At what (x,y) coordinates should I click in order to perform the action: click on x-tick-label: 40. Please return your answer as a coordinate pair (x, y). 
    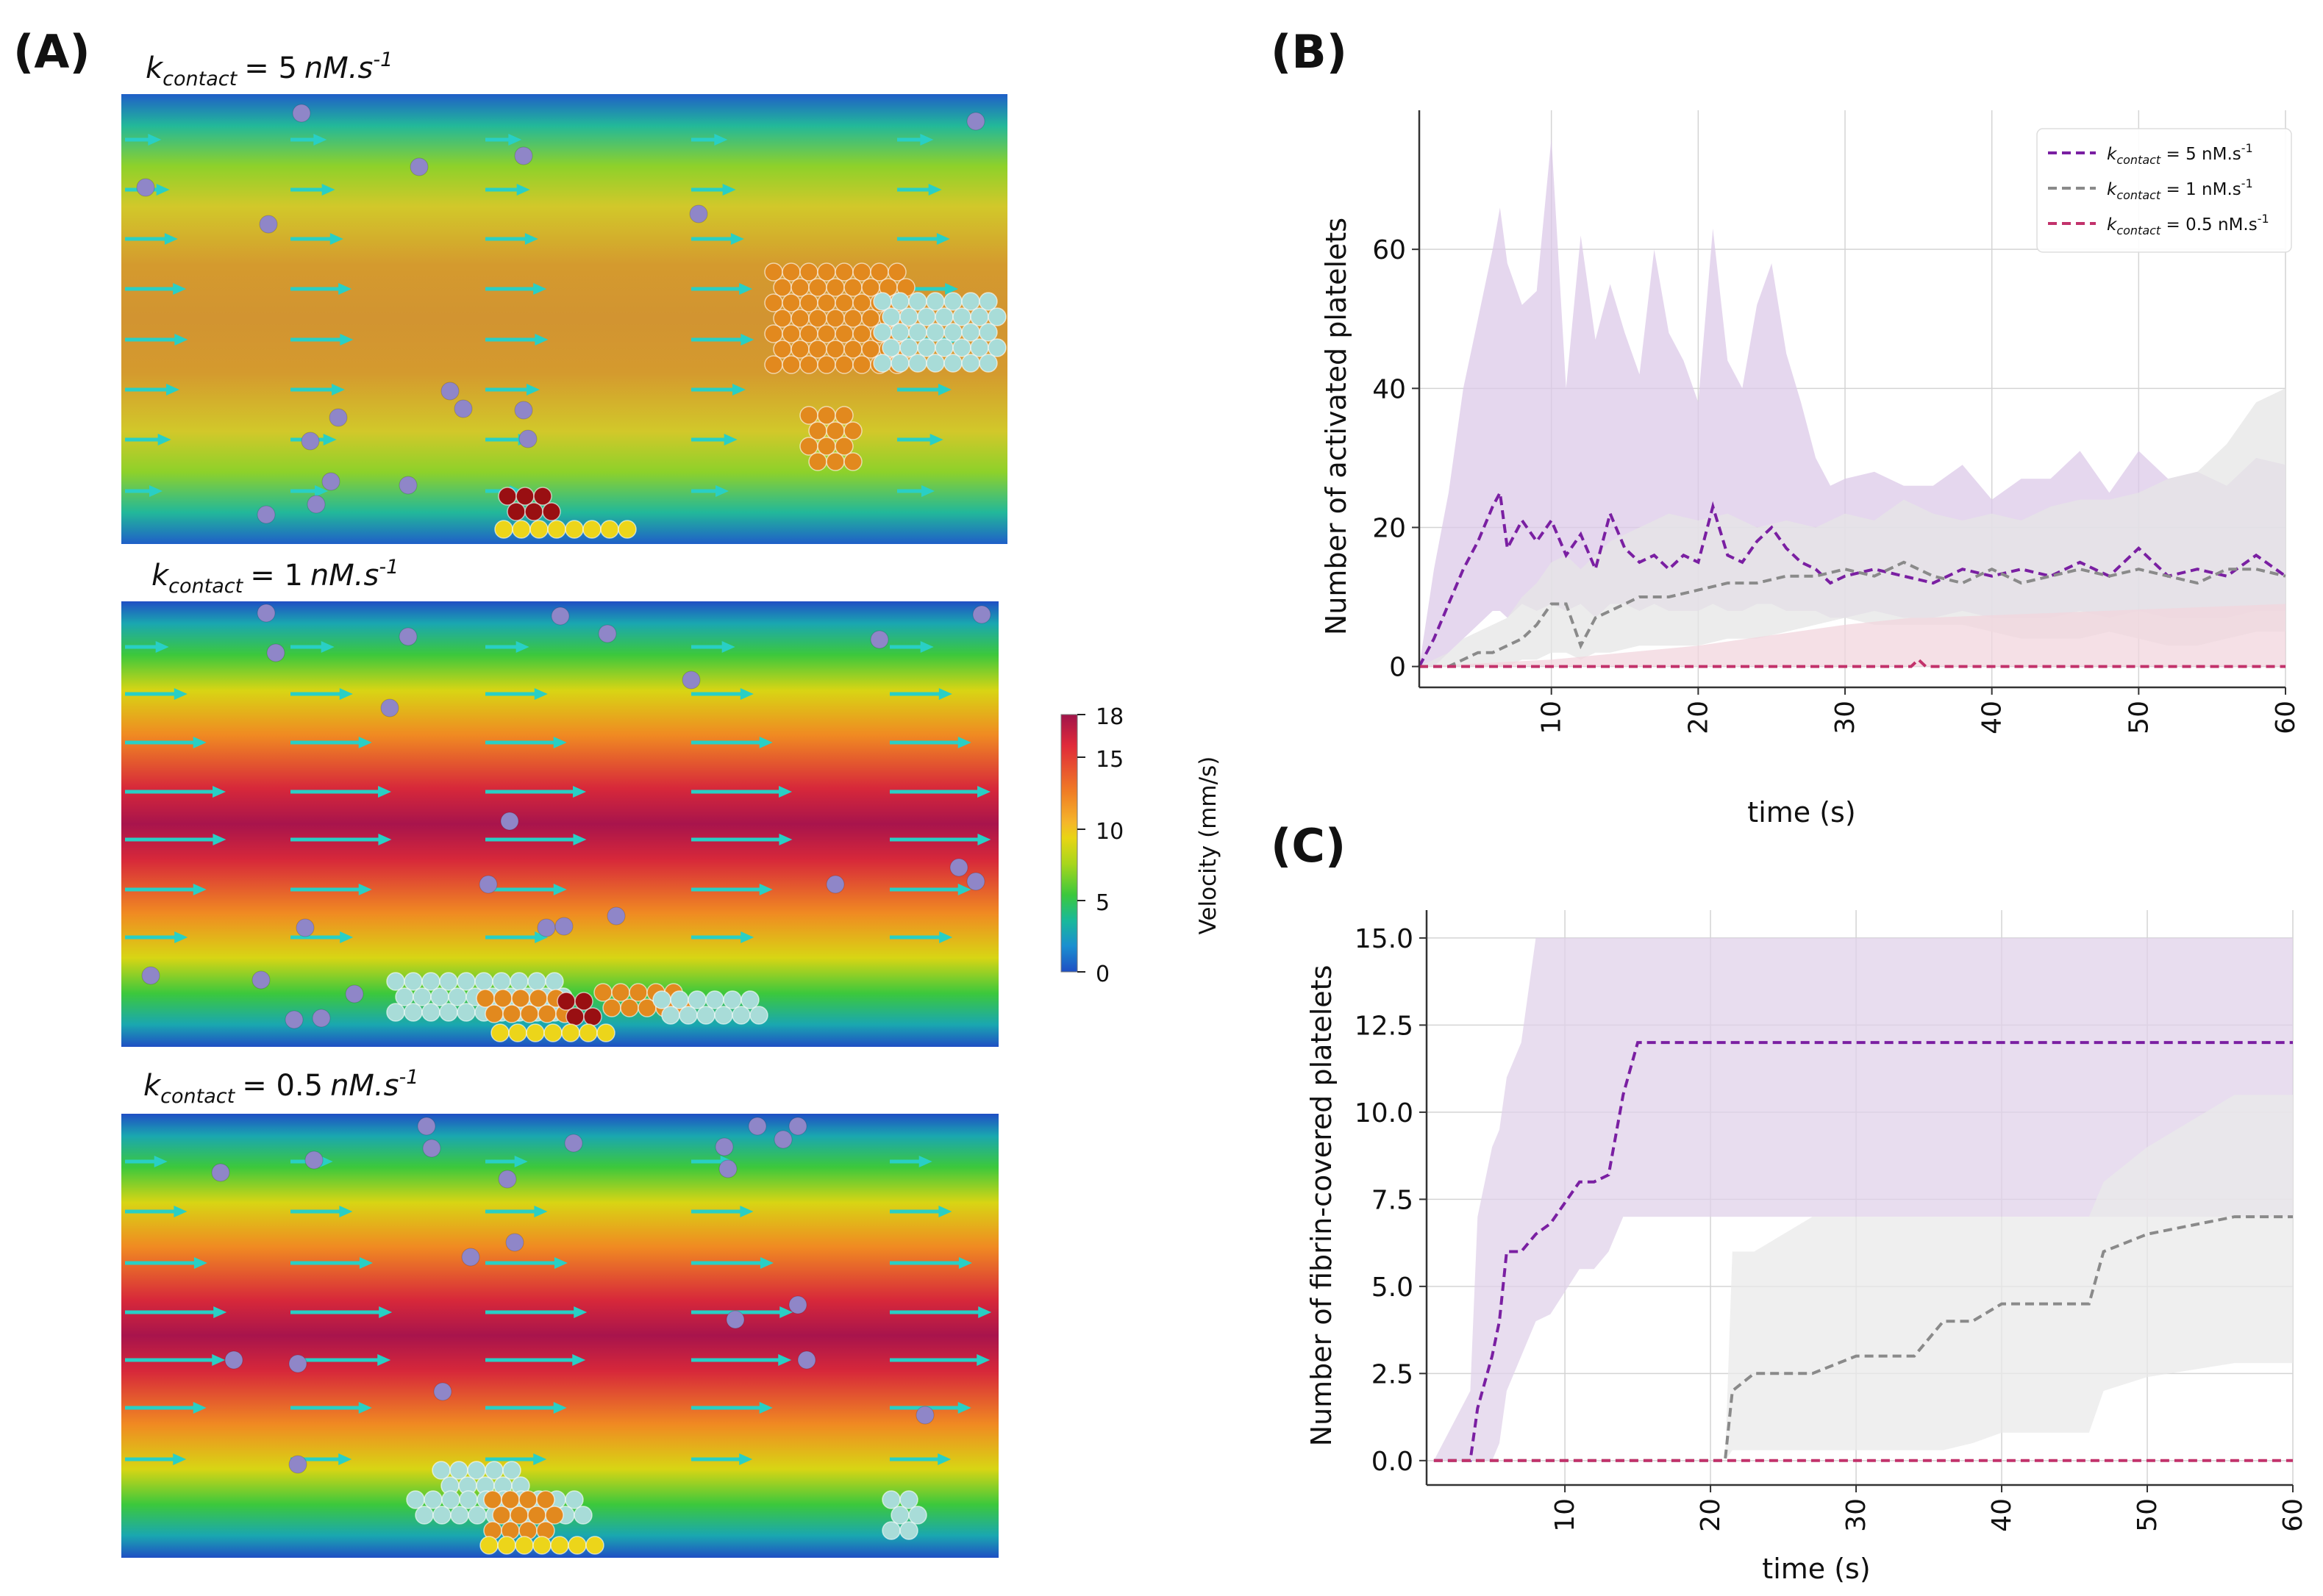
    Looking at the image, I should click on (1992, 717).